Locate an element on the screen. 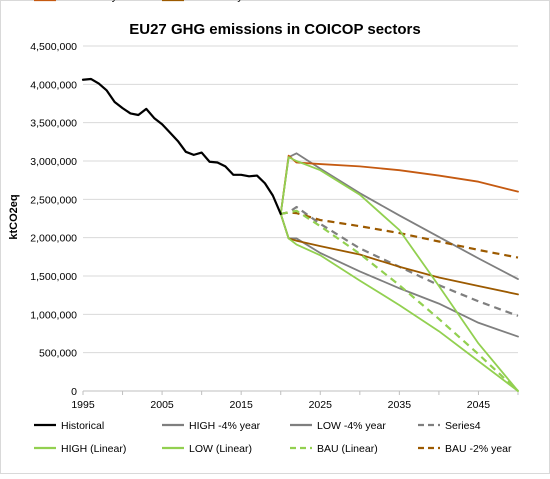 This screenshot has height=479, width=550. chart-title: EU27 GHG emissions in COICOP sectors is located at coordinates (275, 29).